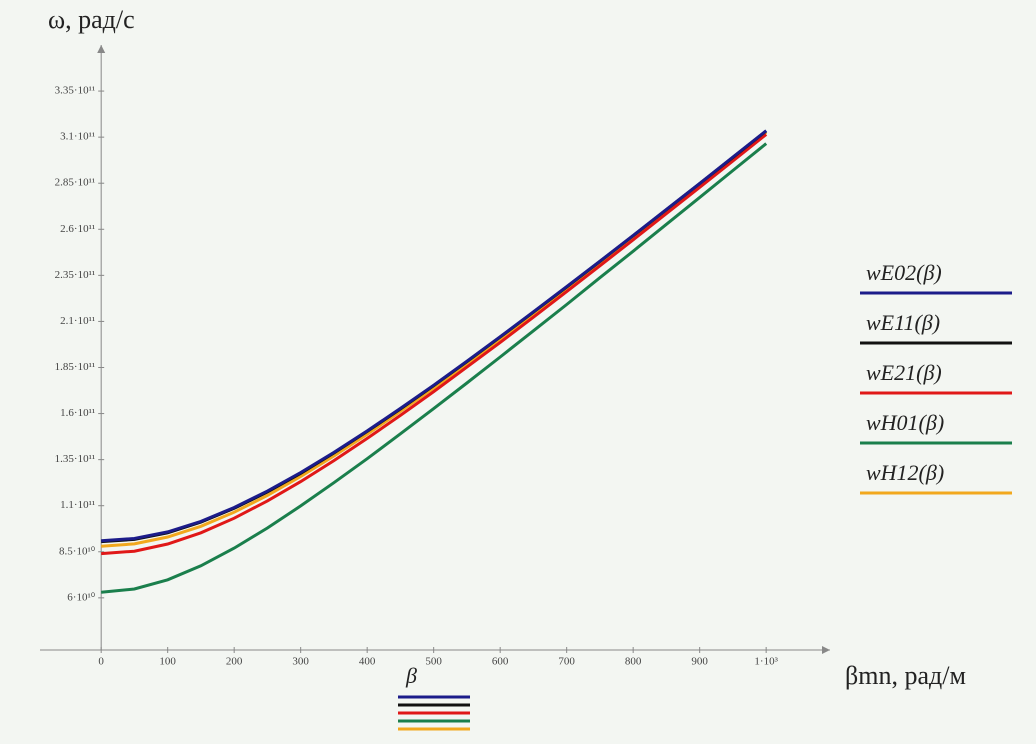 The width and height of the screenshot is (1036, 744). What do you see at coordinates (167, 662) in the screenshot?
I see `x-tick-label: 100` at bounding box center [167, 662].